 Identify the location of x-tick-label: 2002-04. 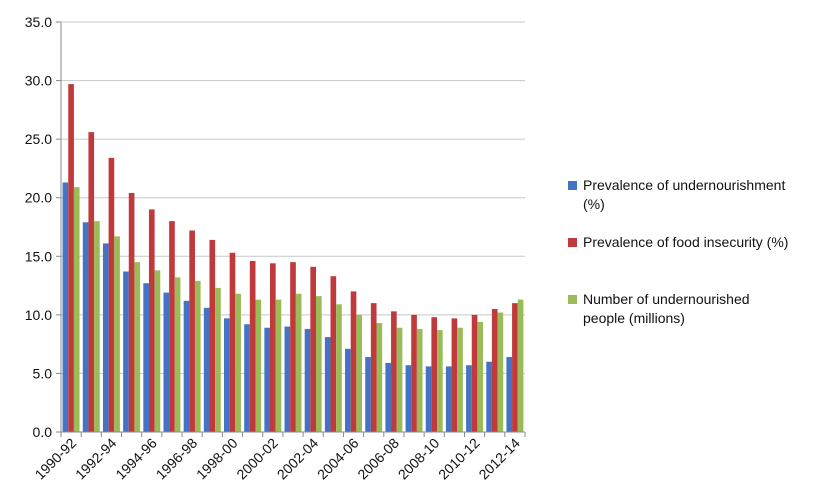
(298, 459).